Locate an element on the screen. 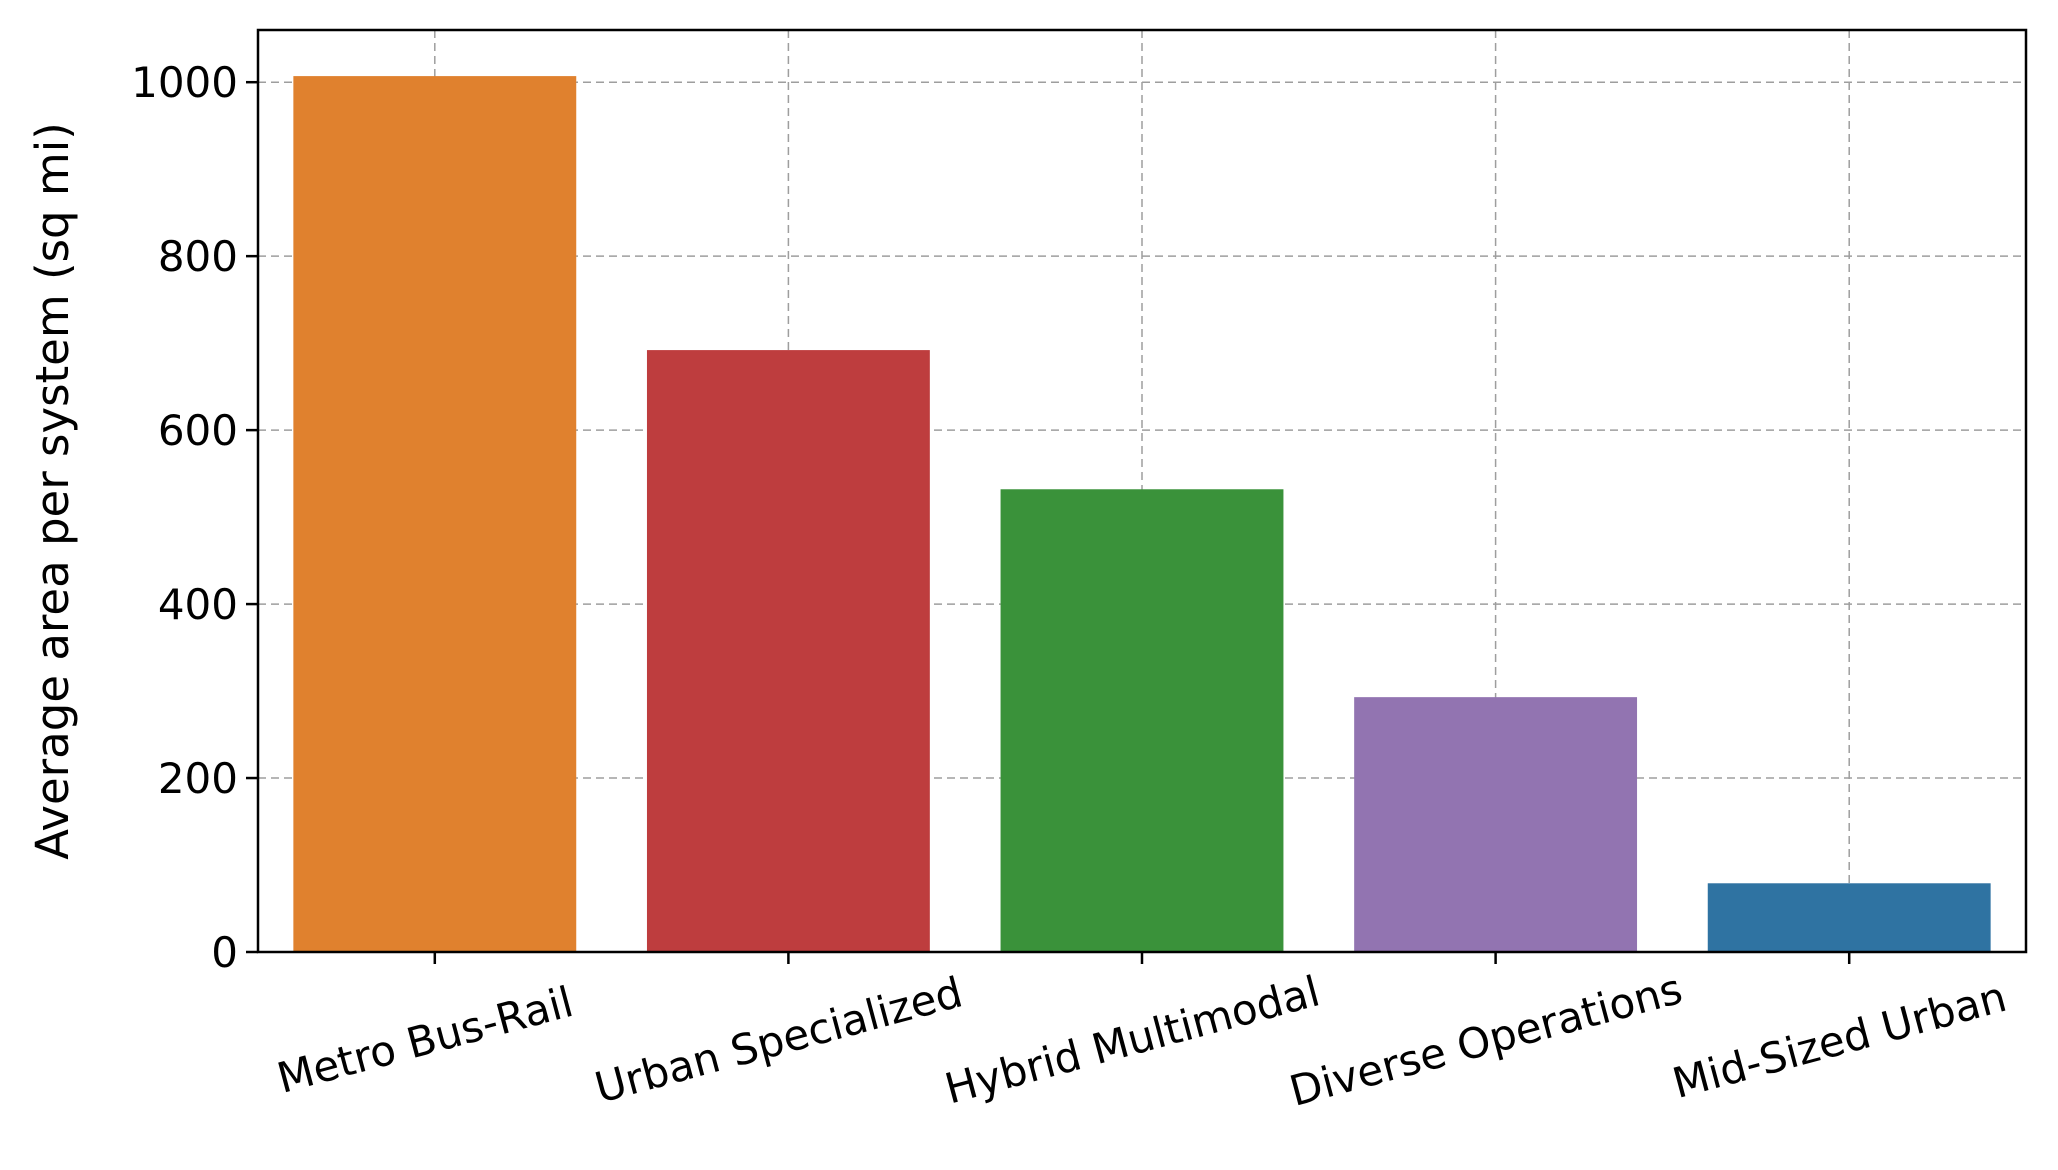 The height and width of the screenshot is (1170, 2058). x-tick-label: Urban Specialized is located at coordinates (779, 1039).